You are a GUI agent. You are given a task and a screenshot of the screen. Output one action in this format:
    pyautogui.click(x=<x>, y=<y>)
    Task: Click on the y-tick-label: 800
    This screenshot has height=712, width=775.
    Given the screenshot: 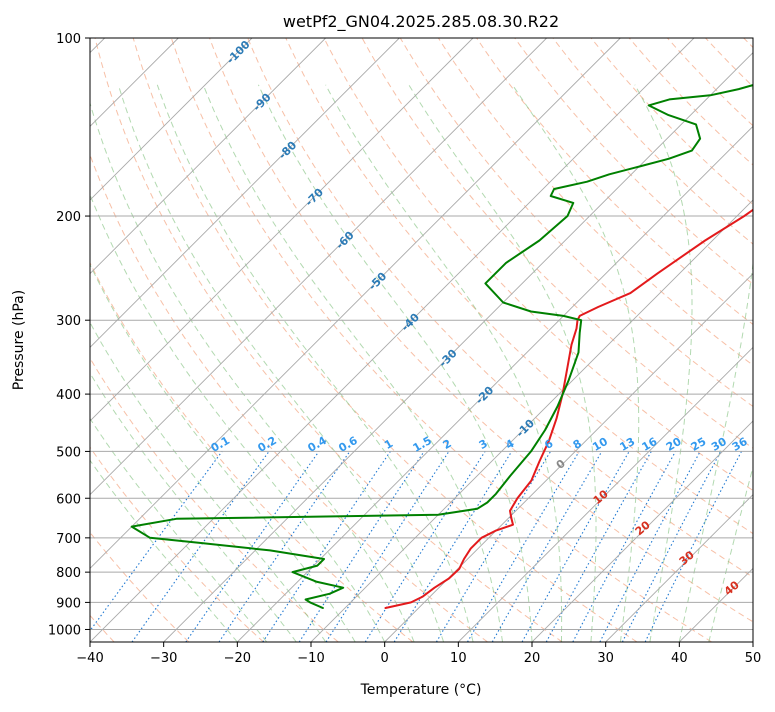 What is the action you would take?
    pyautogui.click(x=68, y=573)
    